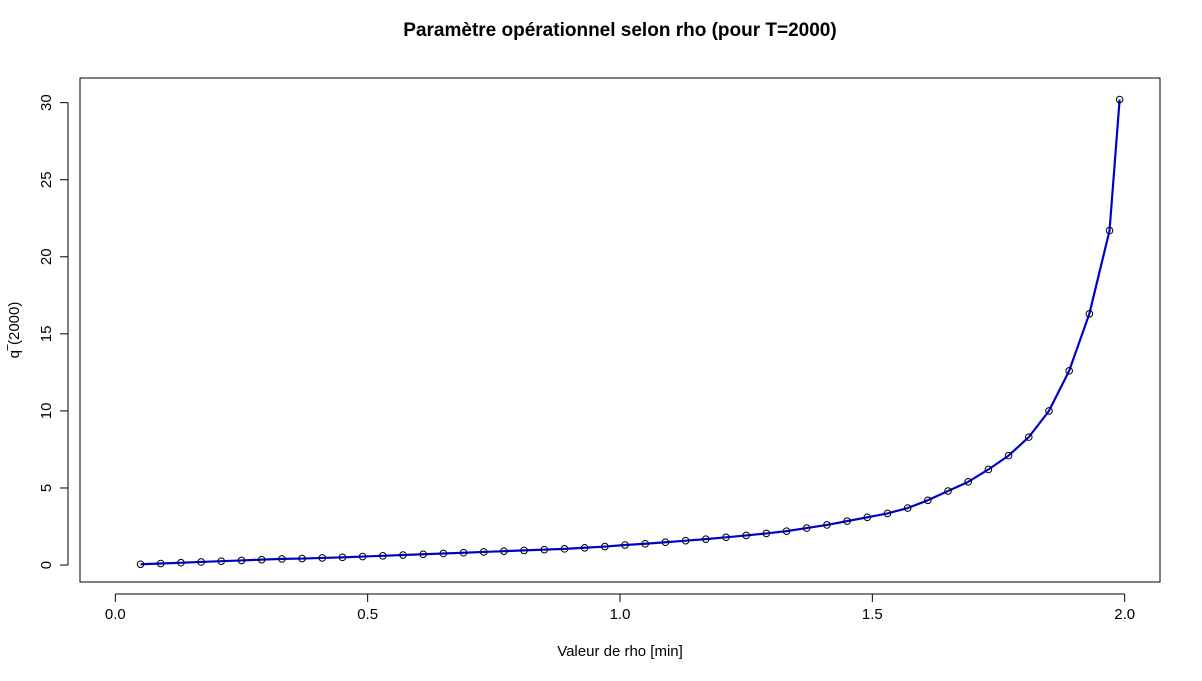 The width and height of the screenshot is (1202, 681). Describe the element at coordinates (620, 614) in the screenshot. I see `x-tick-label: 1.0` at that location.